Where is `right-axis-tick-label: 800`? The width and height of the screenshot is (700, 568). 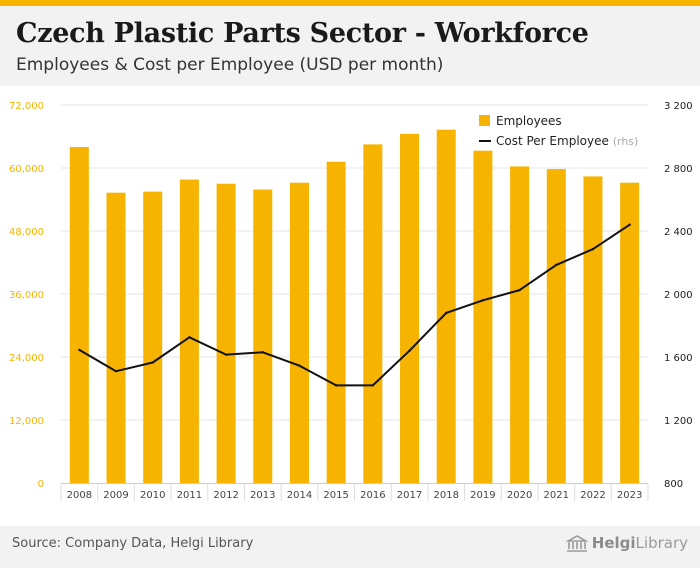 right-axis-tick-label: 800 is located at coordinates (673, 484).